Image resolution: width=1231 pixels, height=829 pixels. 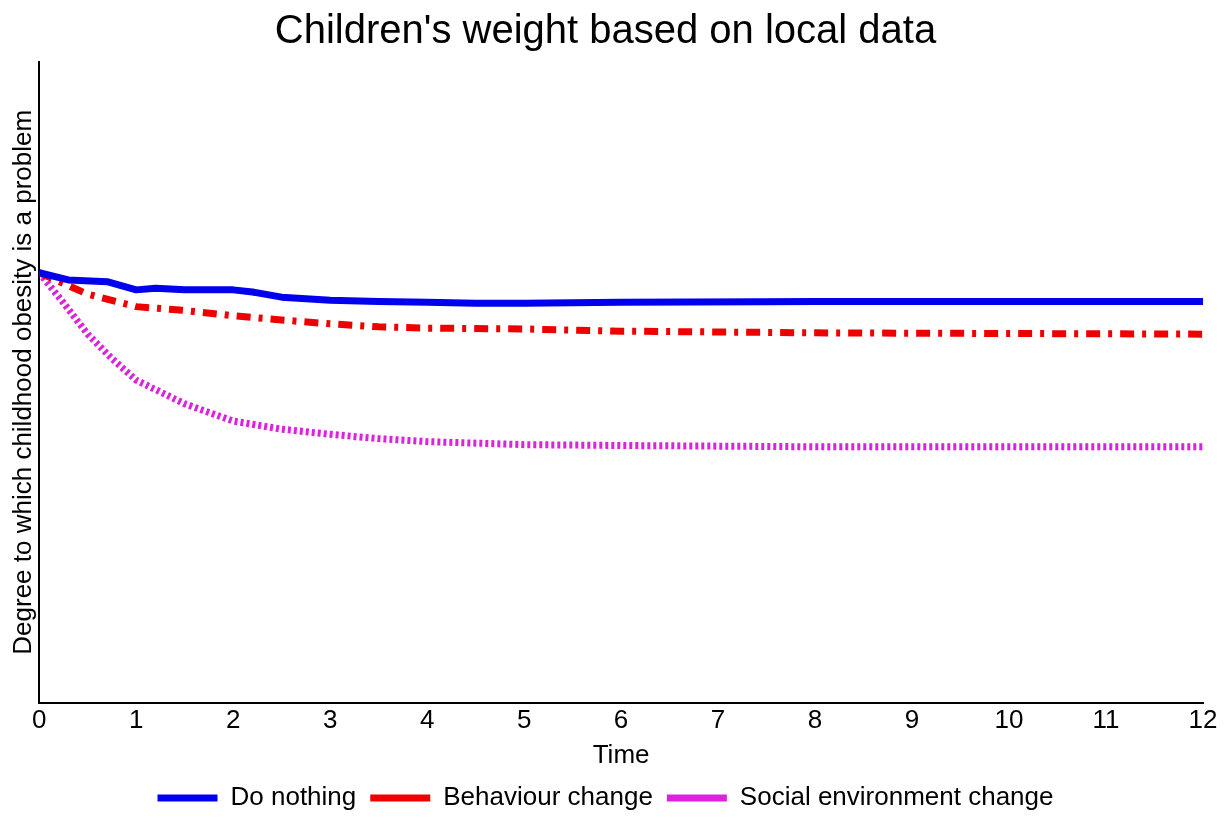 I want to click on legend-label: Social environment change, so click(x=896, y=796).